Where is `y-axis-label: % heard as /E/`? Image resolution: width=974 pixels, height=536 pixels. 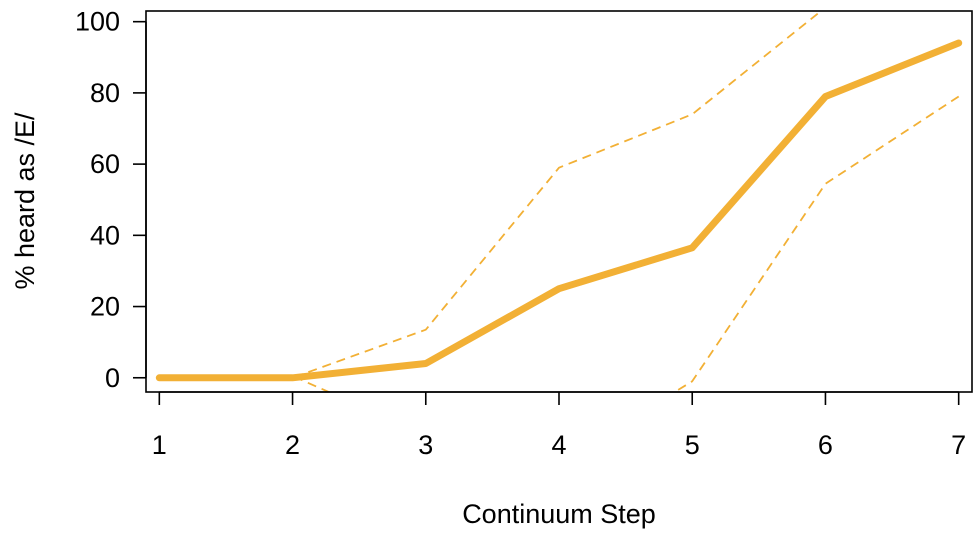 y-axis-label: % heard as /E/ is located at coordinates (25, 201).